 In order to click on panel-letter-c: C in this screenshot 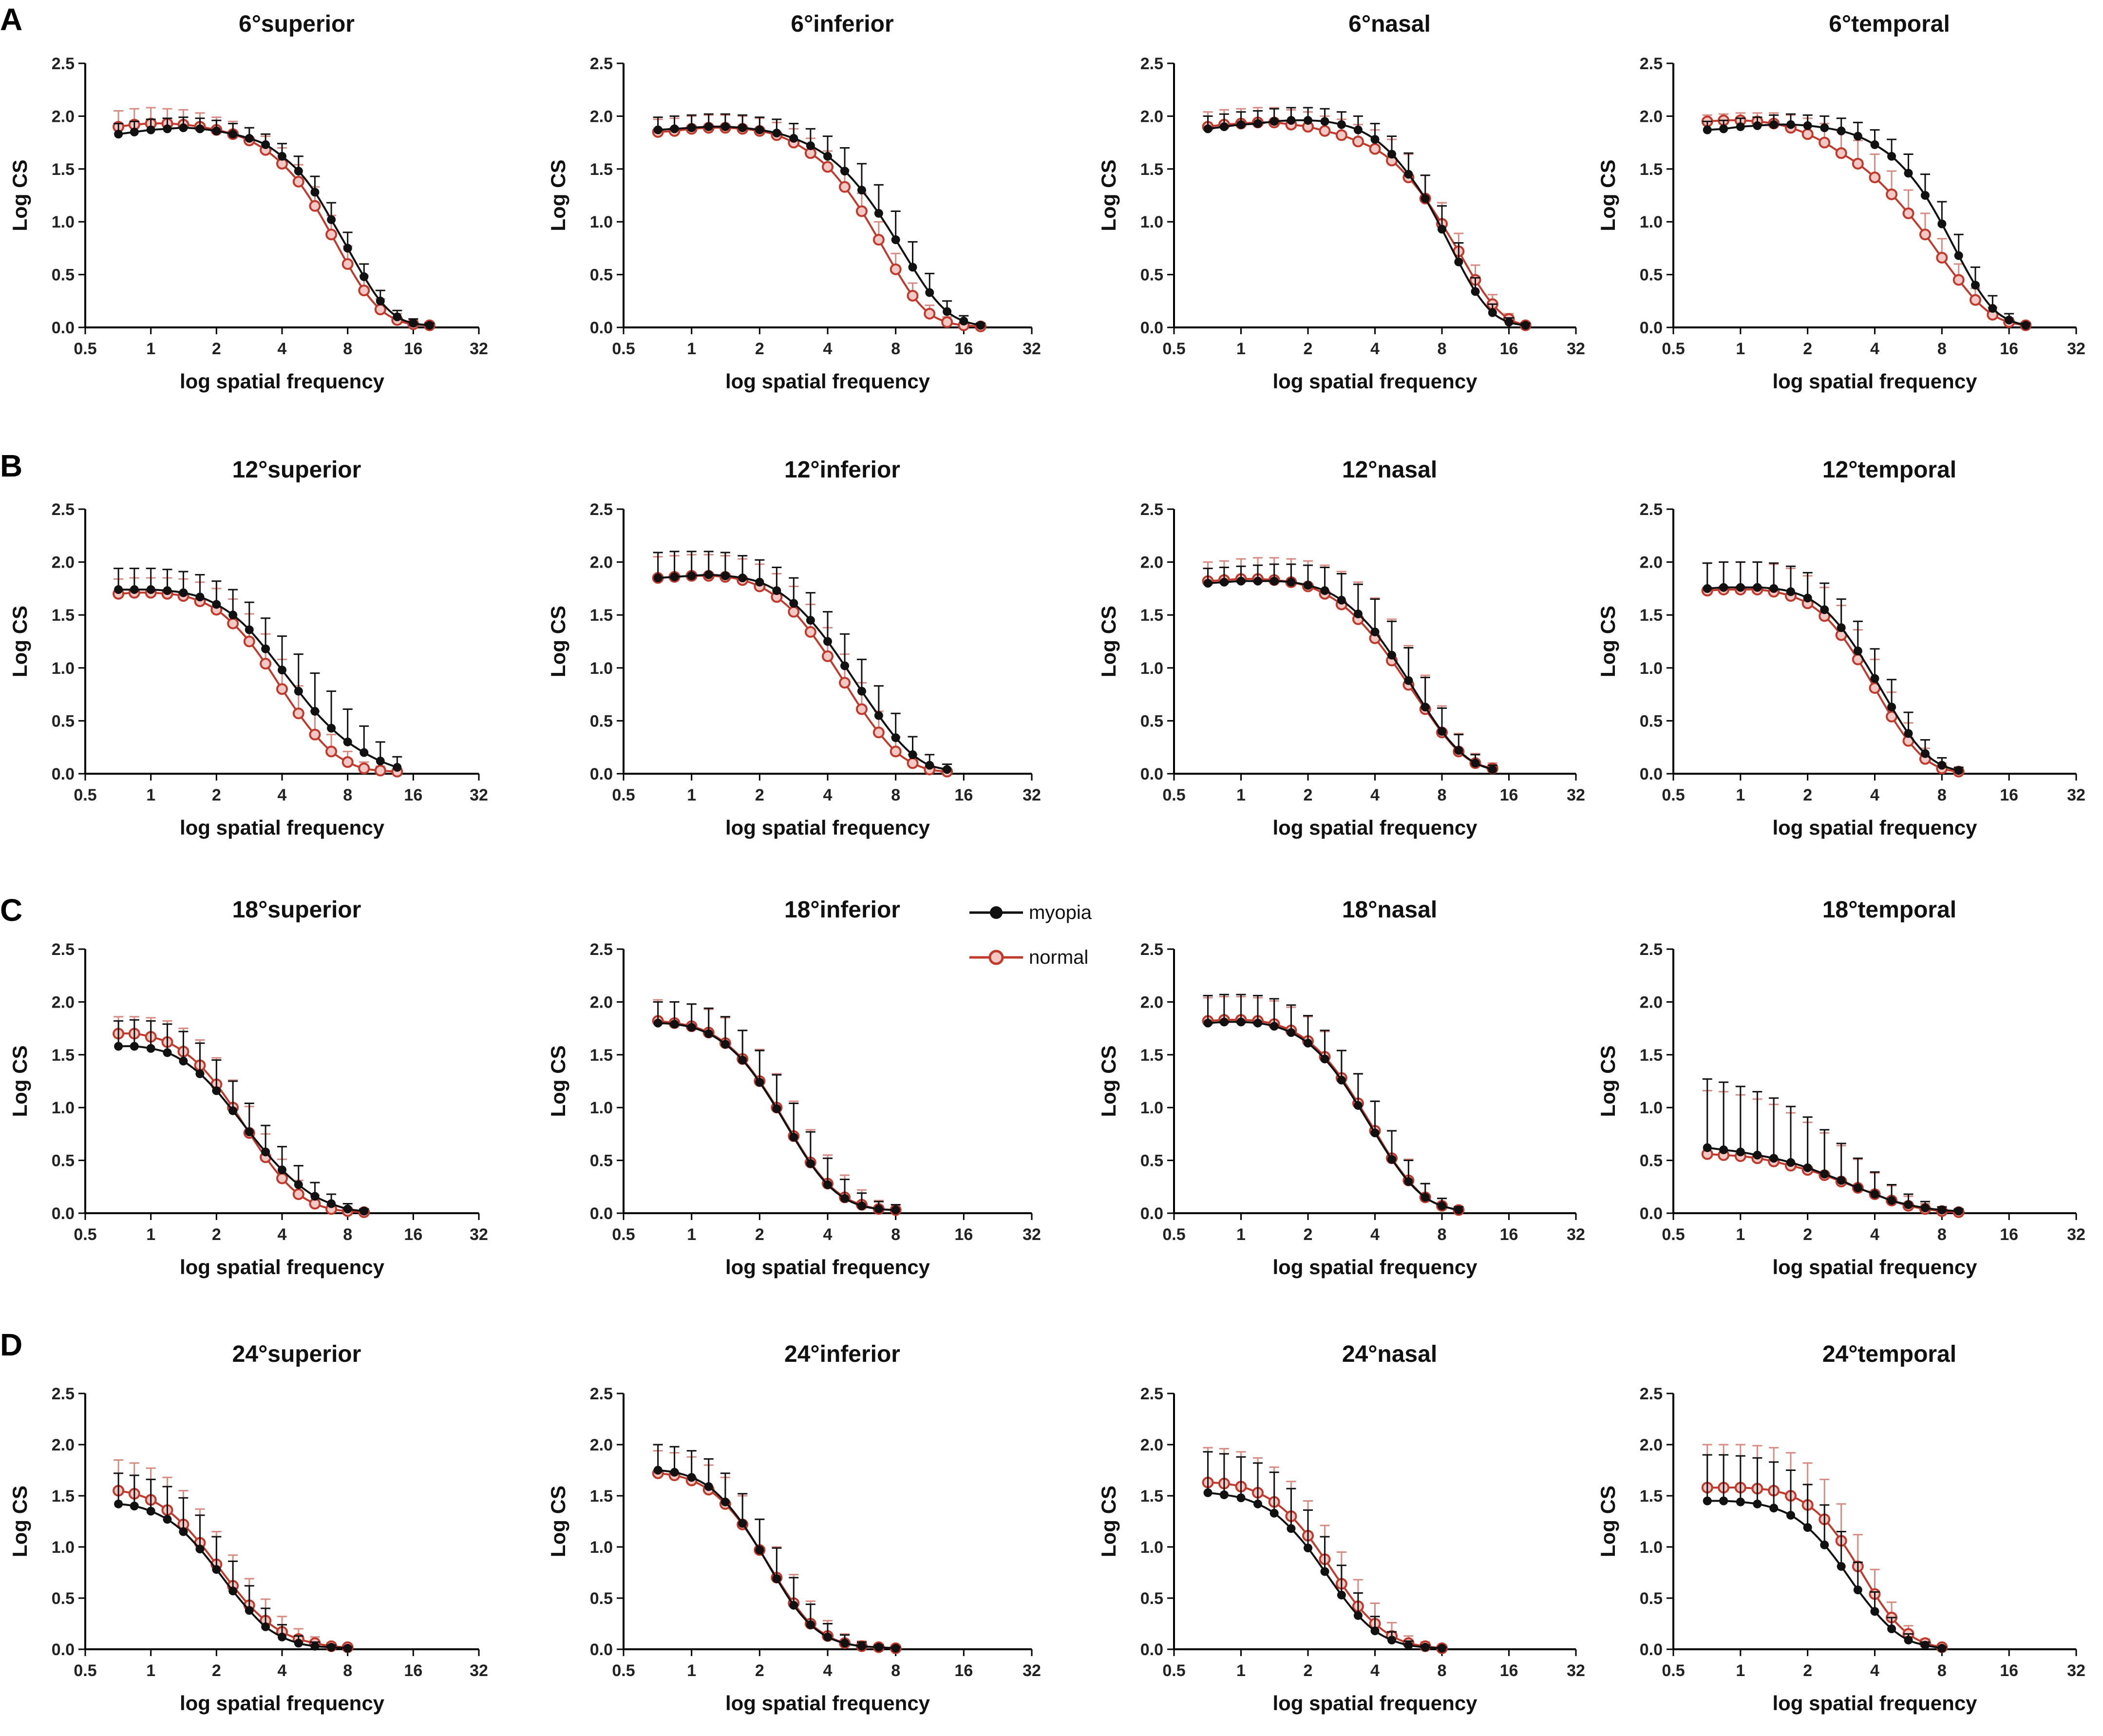, I will do `click(11, 910)`.